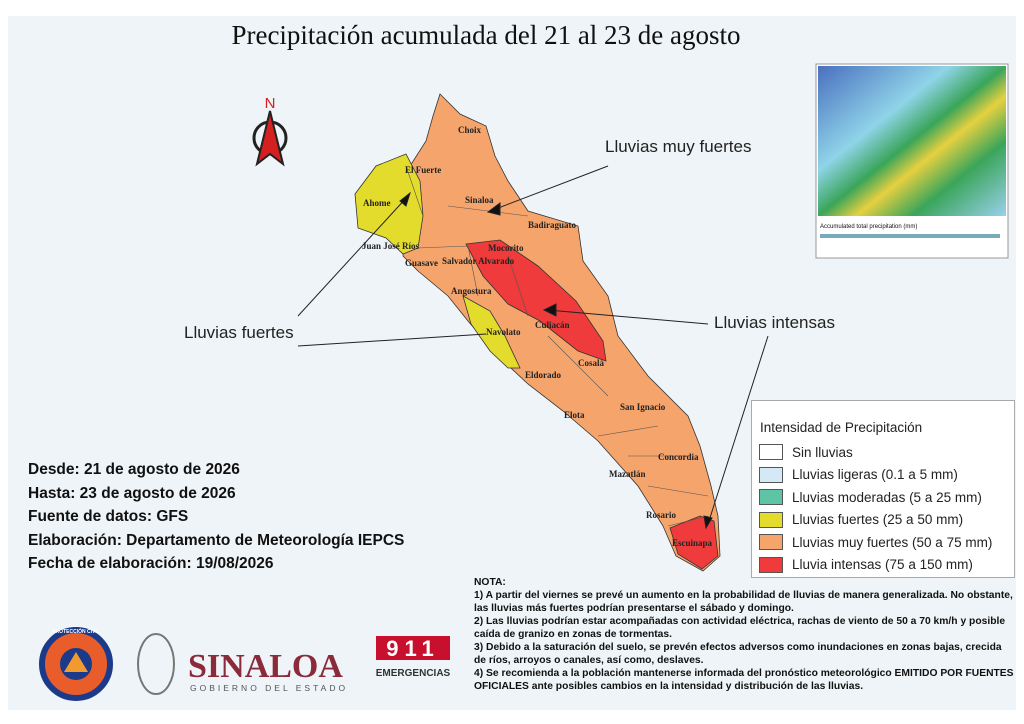 The height and width of the screenshot is (724, 1024). Describe the element at coordinates (490, 582) in the screenshot. I see `note-title: NOTA:` at that location.